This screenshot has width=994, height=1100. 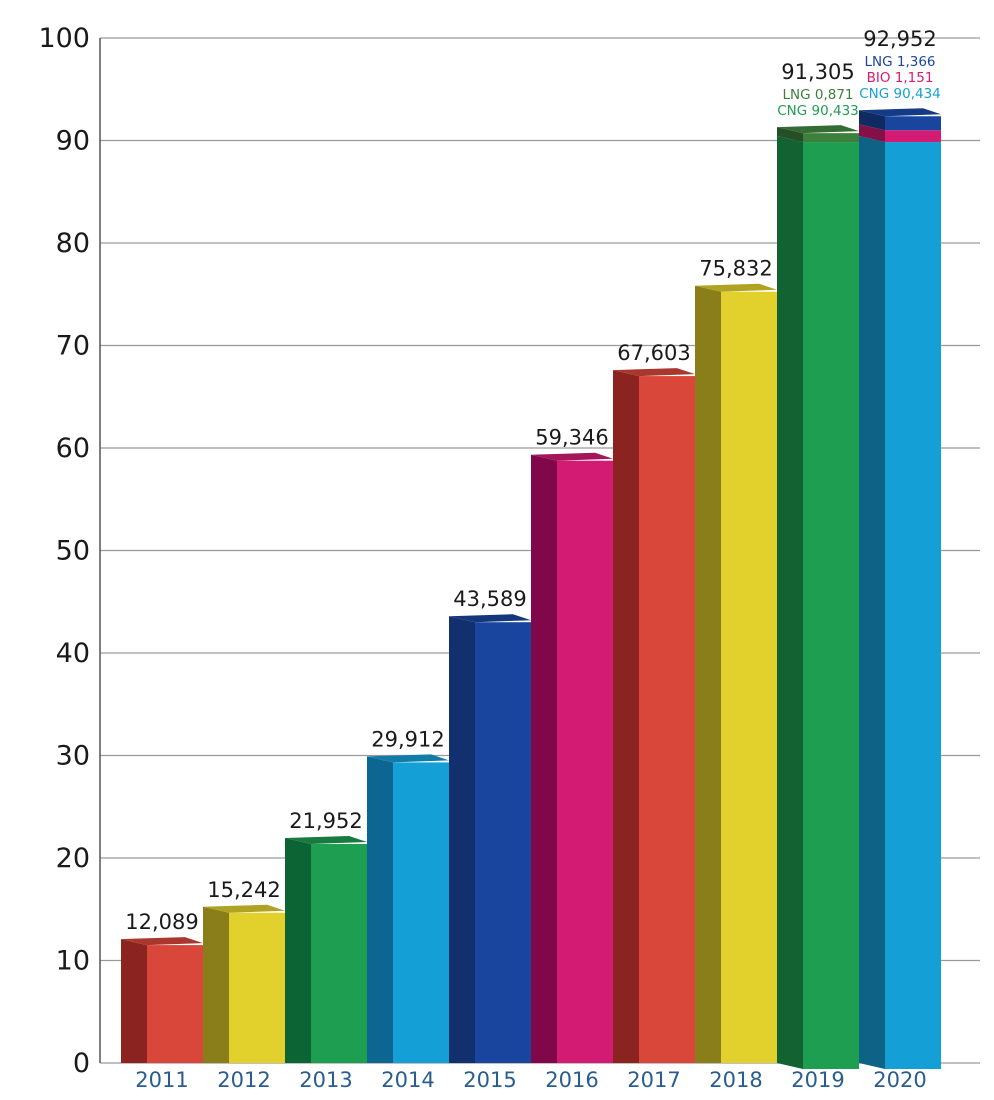 I want to click on breakdown-label: CNG 90,433, so click(x=818, y=111).